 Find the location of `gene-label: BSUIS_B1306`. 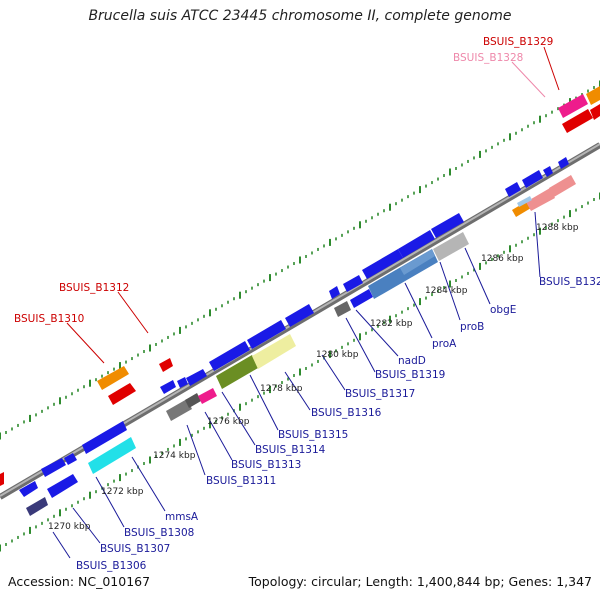

gene-label: BSUIS_B1306 is located at coordinates (111, 566).